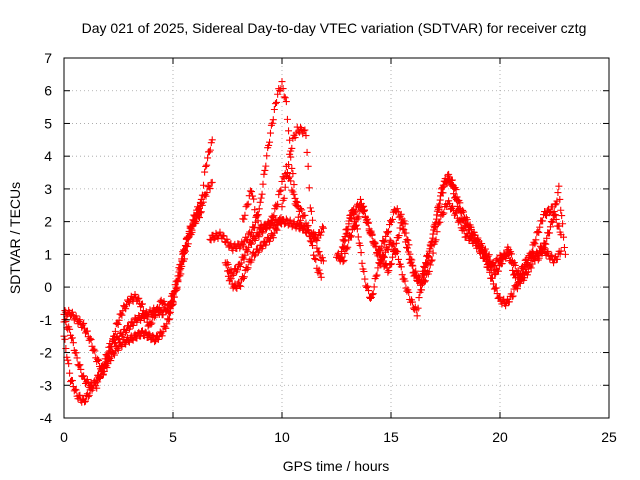 Image resolution: width=640 pixels, height=480 pixels. I want to click on y-tick-label: 4, so click(48, 156).